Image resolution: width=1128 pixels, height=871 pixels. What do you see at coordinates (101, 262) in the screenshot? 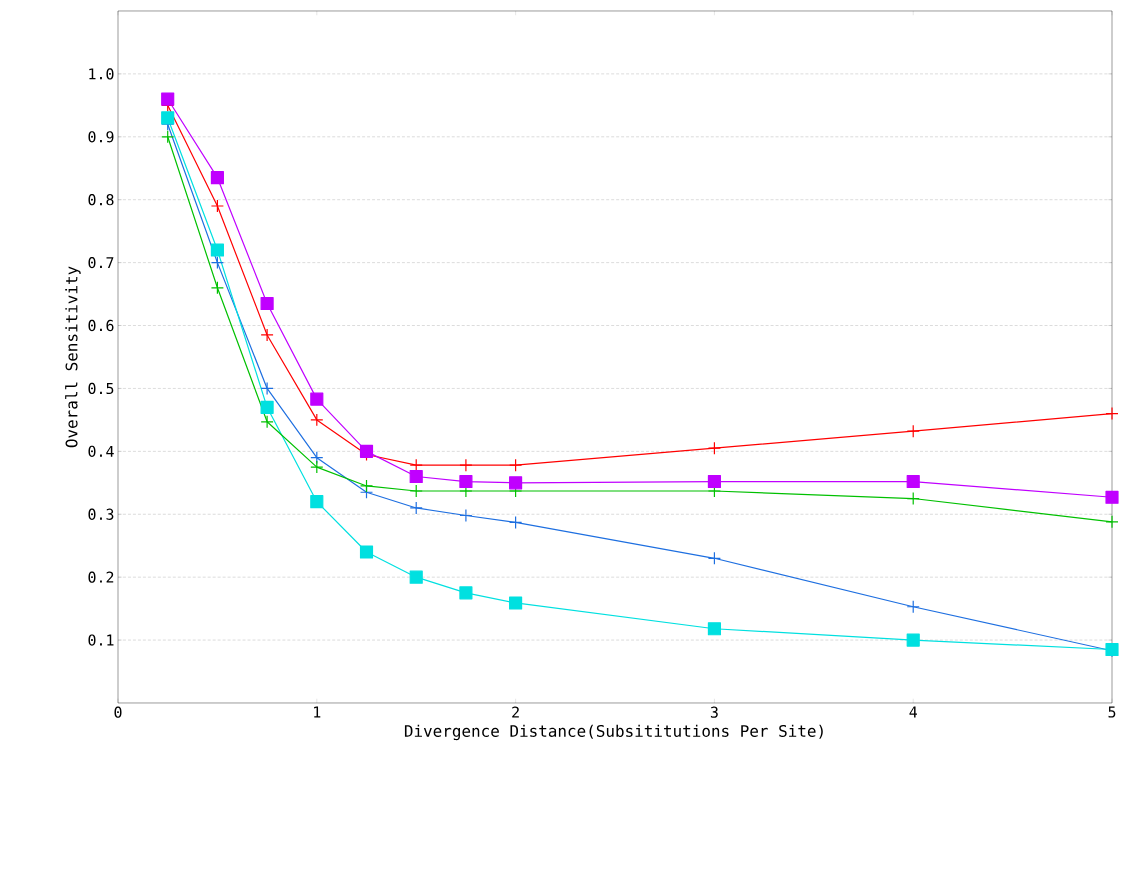
I see `y-tick-label: 0.7` at bounding box center [101, 262].